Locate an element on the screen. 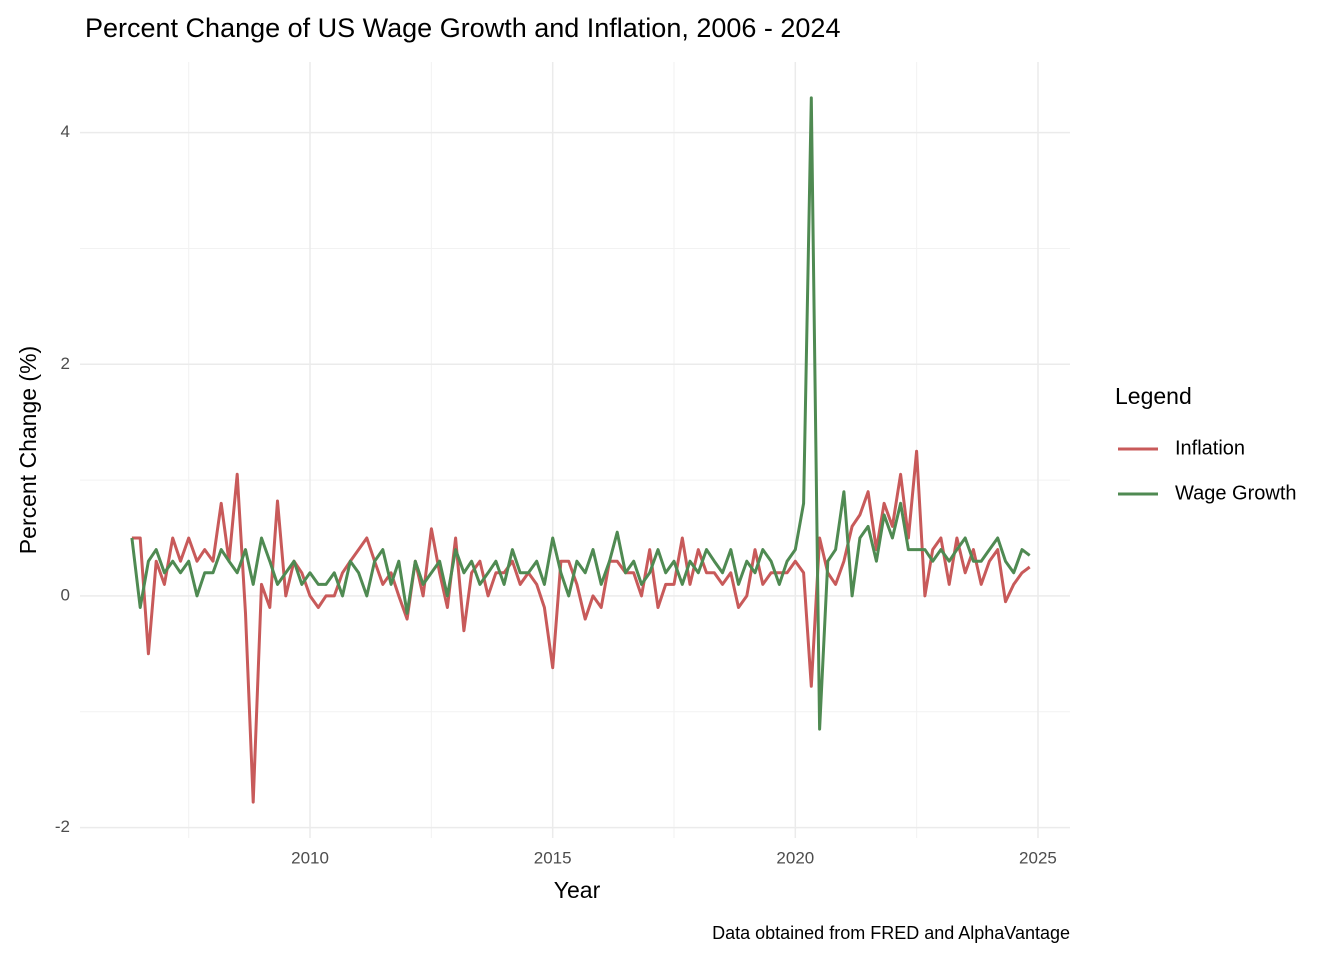 The width and height of the screenshot is (1344, 960). x-tick-label: 2025 is located at coordinates (1038, 857).